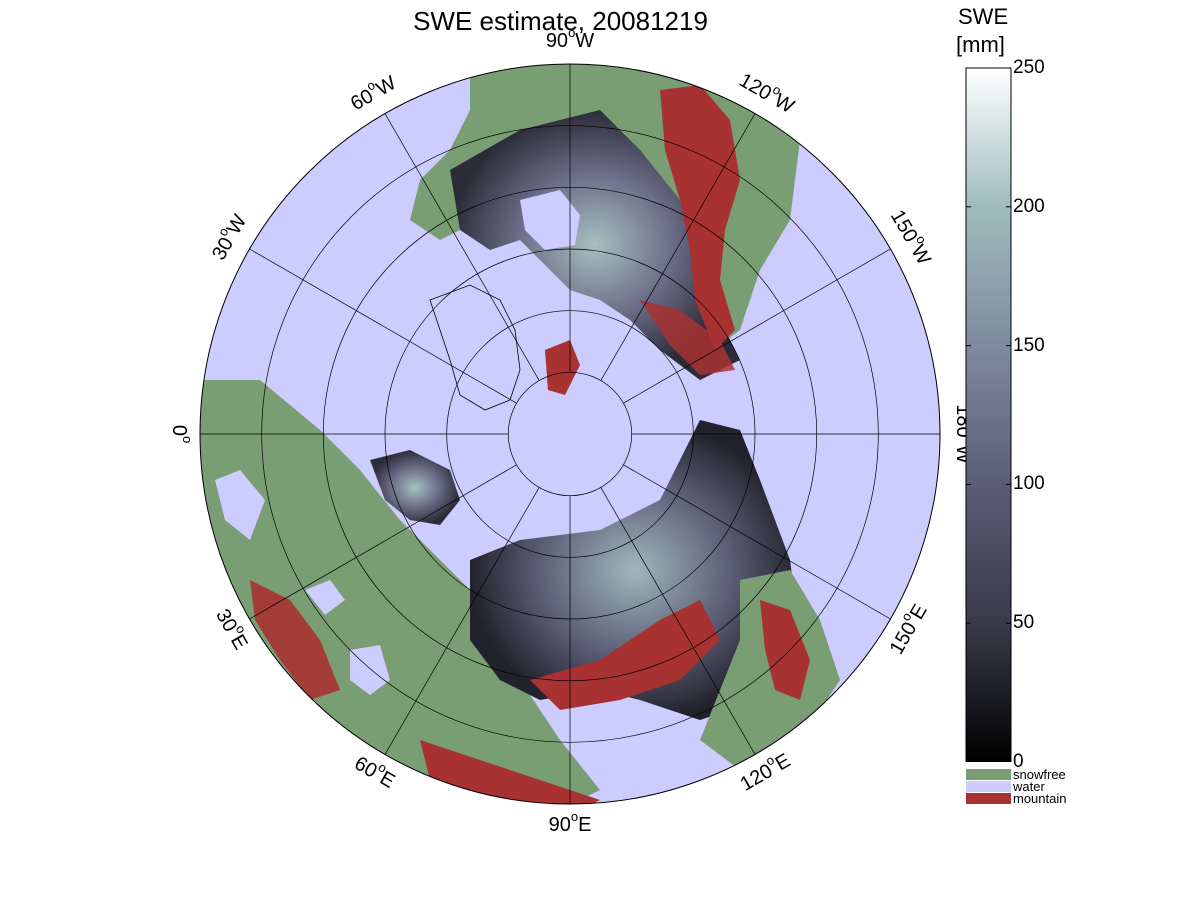 The width and height of the screenshot is (1201, 901). I want to click on legend-swatch-mountain, so click(988, 798).